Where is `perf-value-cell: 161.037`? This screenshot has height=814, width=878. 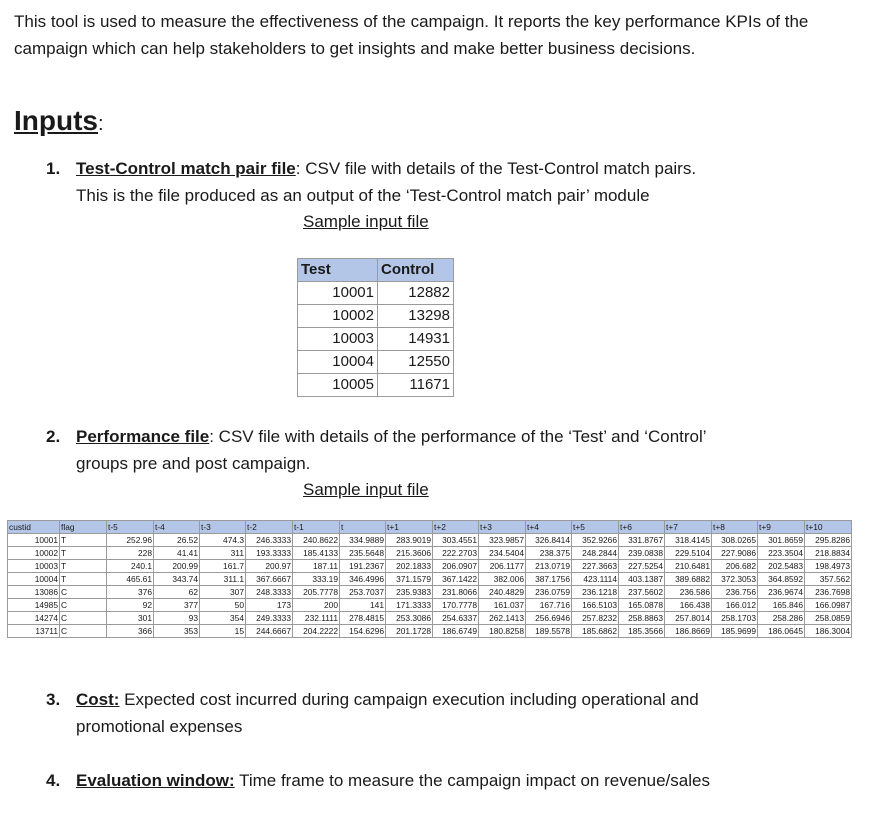
perf-value-cell: 161.037 is located at coordinates (502, 605).